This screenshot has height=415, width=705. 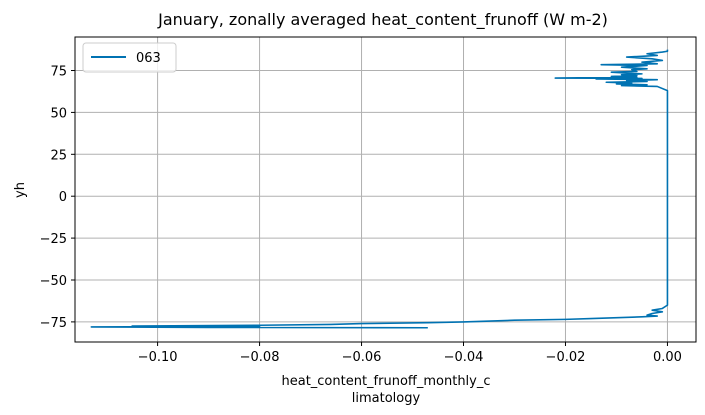 What do you see at coordinates (667, 357) in the screenshot?
I see `x-tick-label: 0.00` at bounding box center [667, 357].